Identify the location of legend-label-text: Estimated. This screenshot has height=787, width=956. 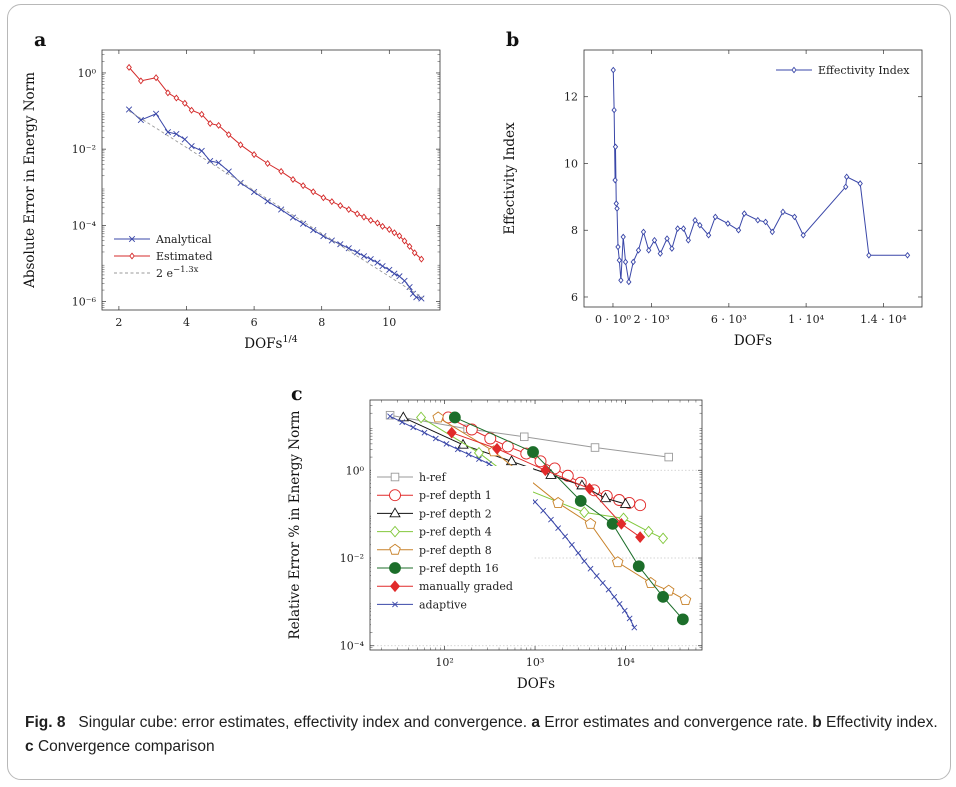
(184, 256).